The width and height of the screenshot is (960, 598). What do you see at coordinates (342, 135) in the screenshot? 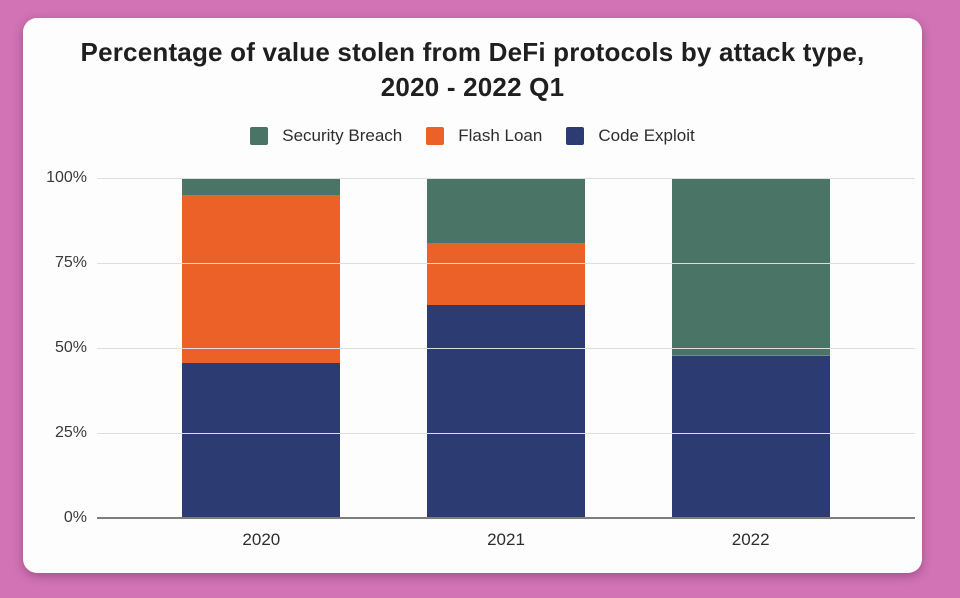
I see `legend-label: Security Breach` at bounding box center [342, 135].